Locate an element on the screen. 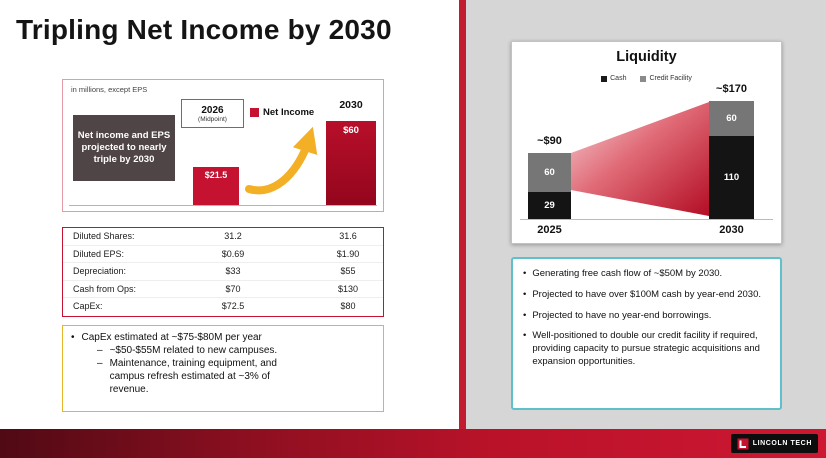 The height and width of the screenshot is (458, 826). bar-2030-value: $60 is located at coordinates (351, 130).